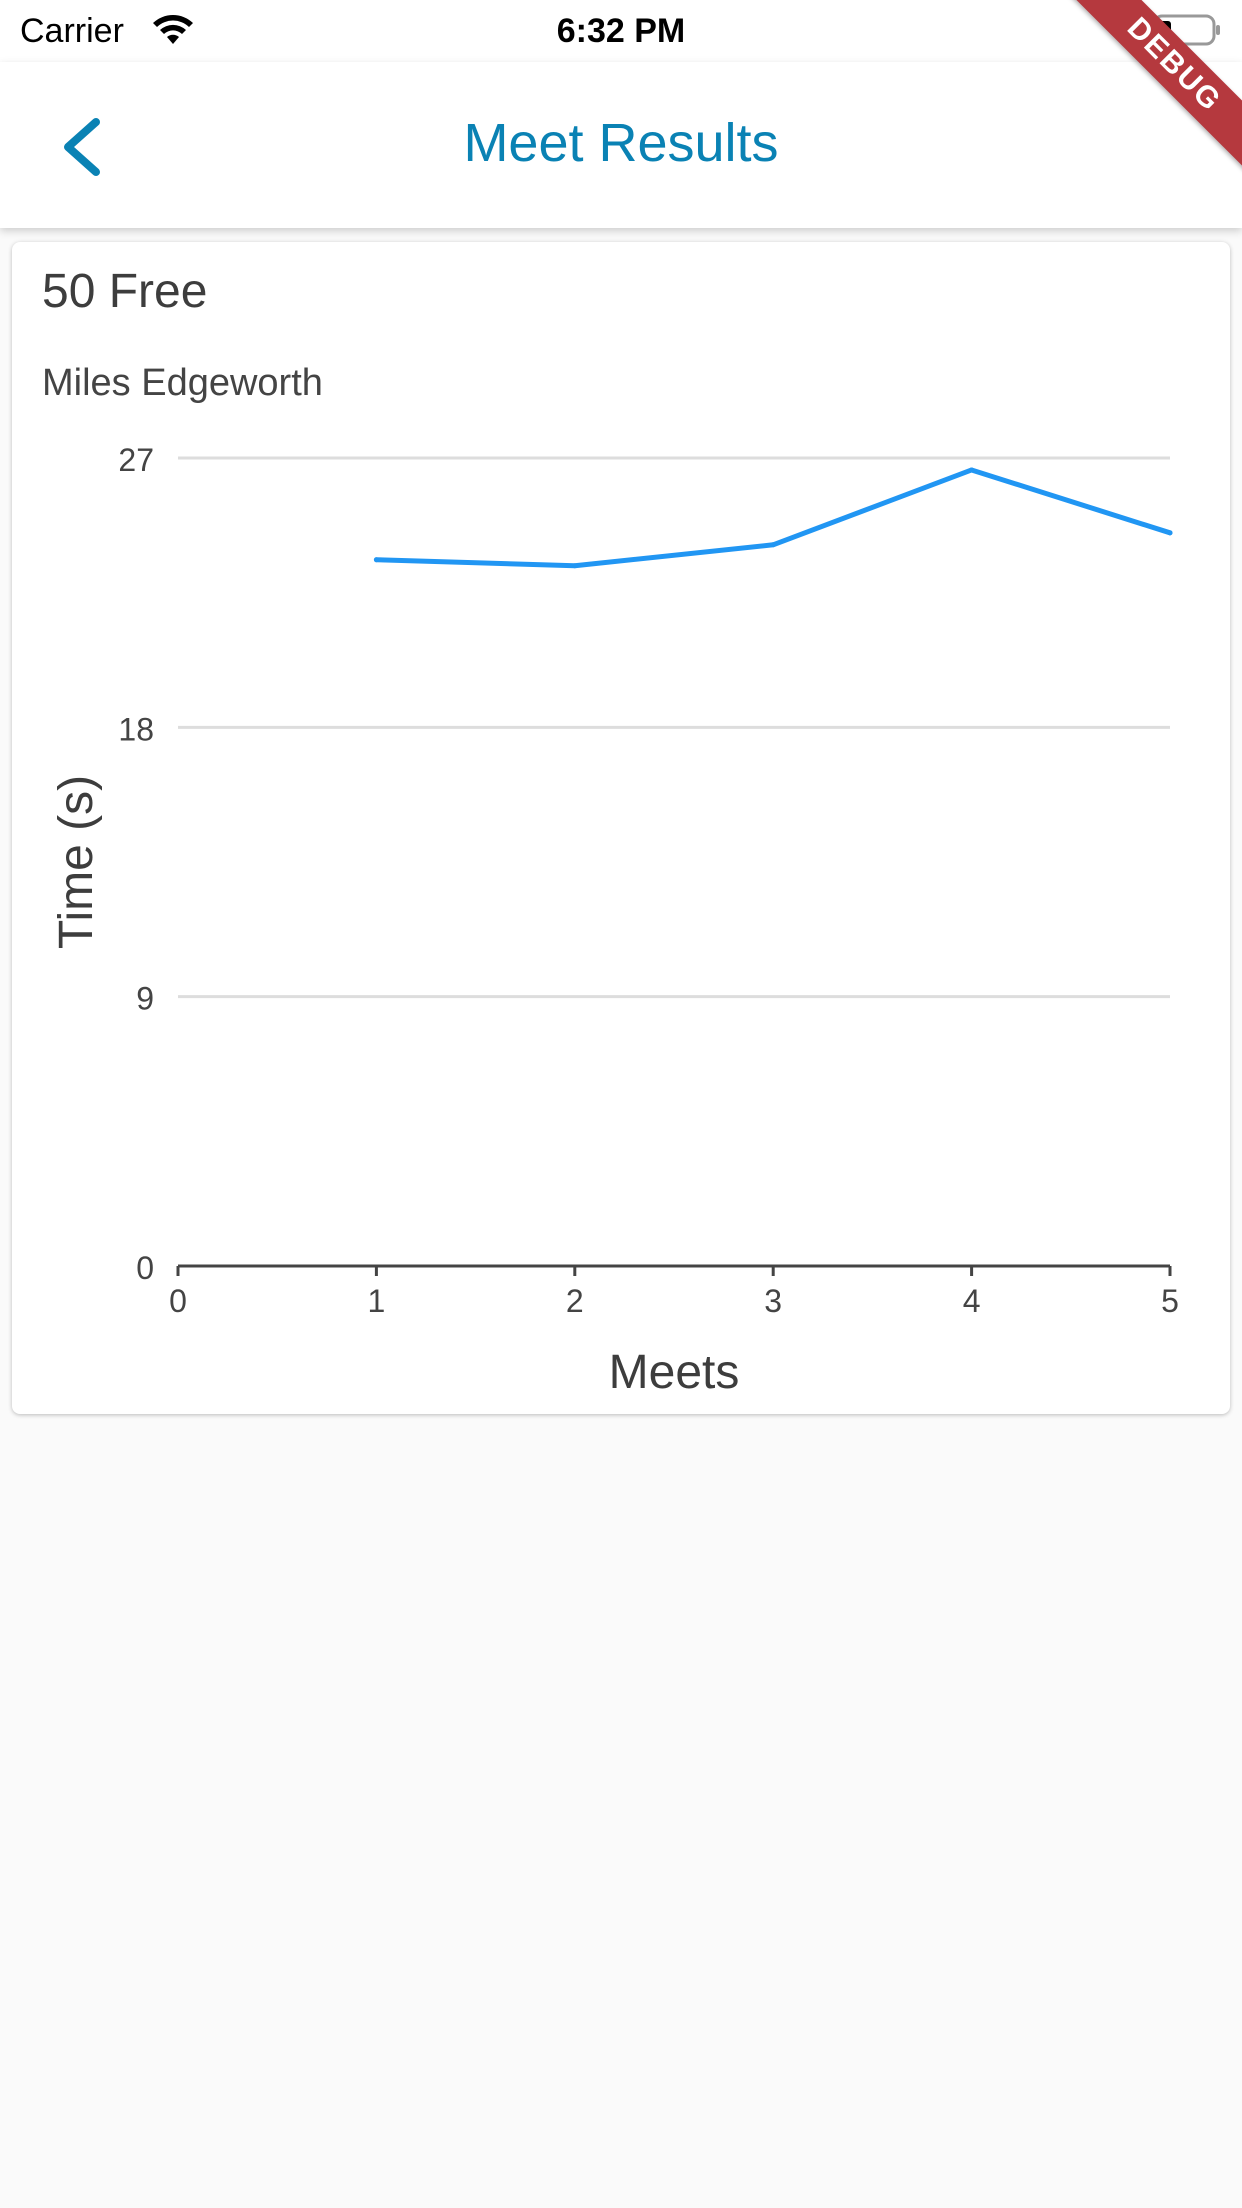  What do you see at coordinates (136, 729) in the screenshot?
I see `y-tick-label: 18` at bounding box center [136, 729].